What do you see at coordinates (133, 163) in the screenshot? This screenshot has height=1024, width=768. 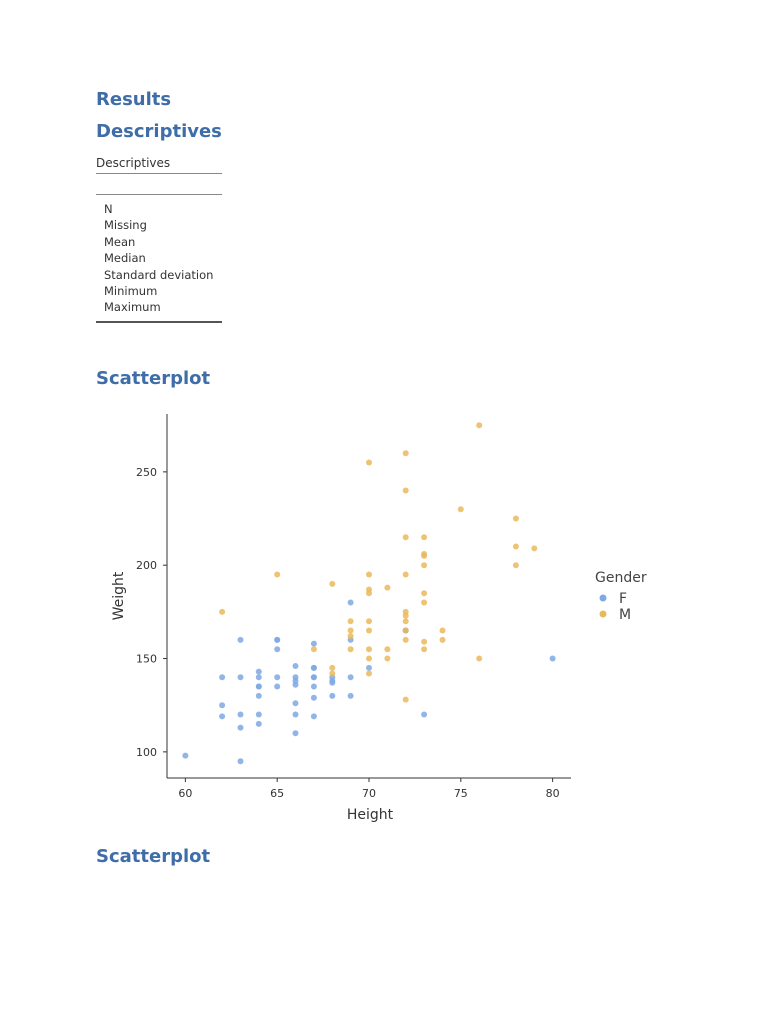 I see `descriptives-table-title: Descriptives` at bounding box center [133, 163].